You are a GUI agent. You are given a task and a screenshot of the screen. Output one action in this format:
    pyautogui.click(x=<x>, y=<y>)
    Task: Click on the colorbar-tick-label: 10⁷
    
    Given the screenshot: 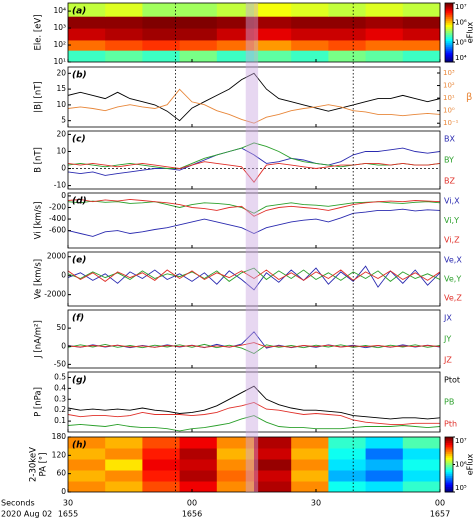 What is the action you would take?
    pyautogui.click(x=461, y=7)
    